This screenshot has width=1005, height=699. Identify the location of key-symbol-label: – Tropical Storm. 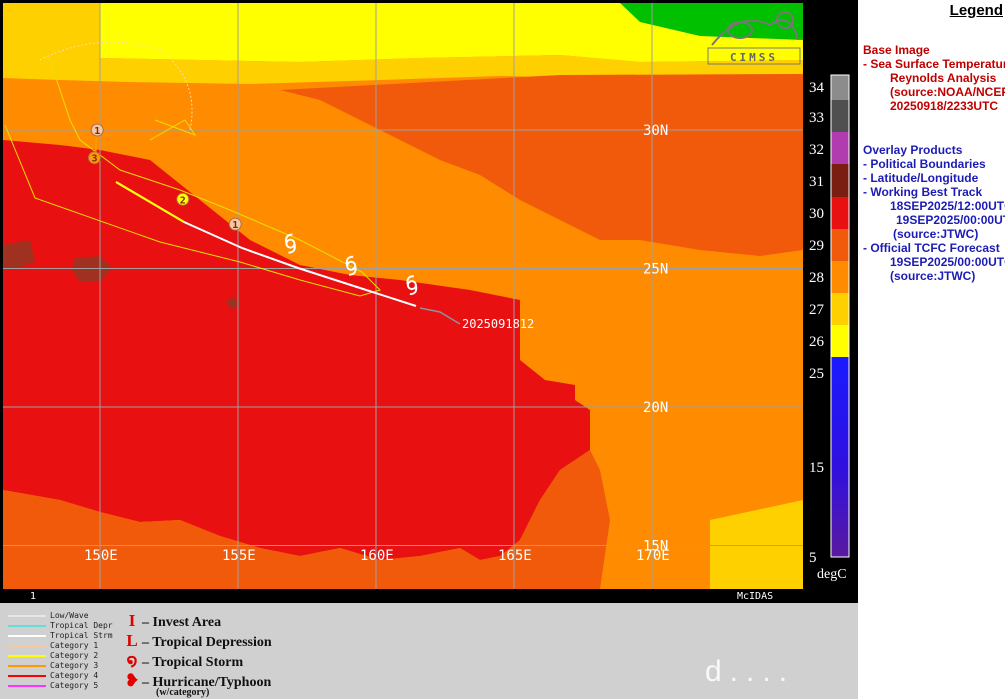
(193, 662).